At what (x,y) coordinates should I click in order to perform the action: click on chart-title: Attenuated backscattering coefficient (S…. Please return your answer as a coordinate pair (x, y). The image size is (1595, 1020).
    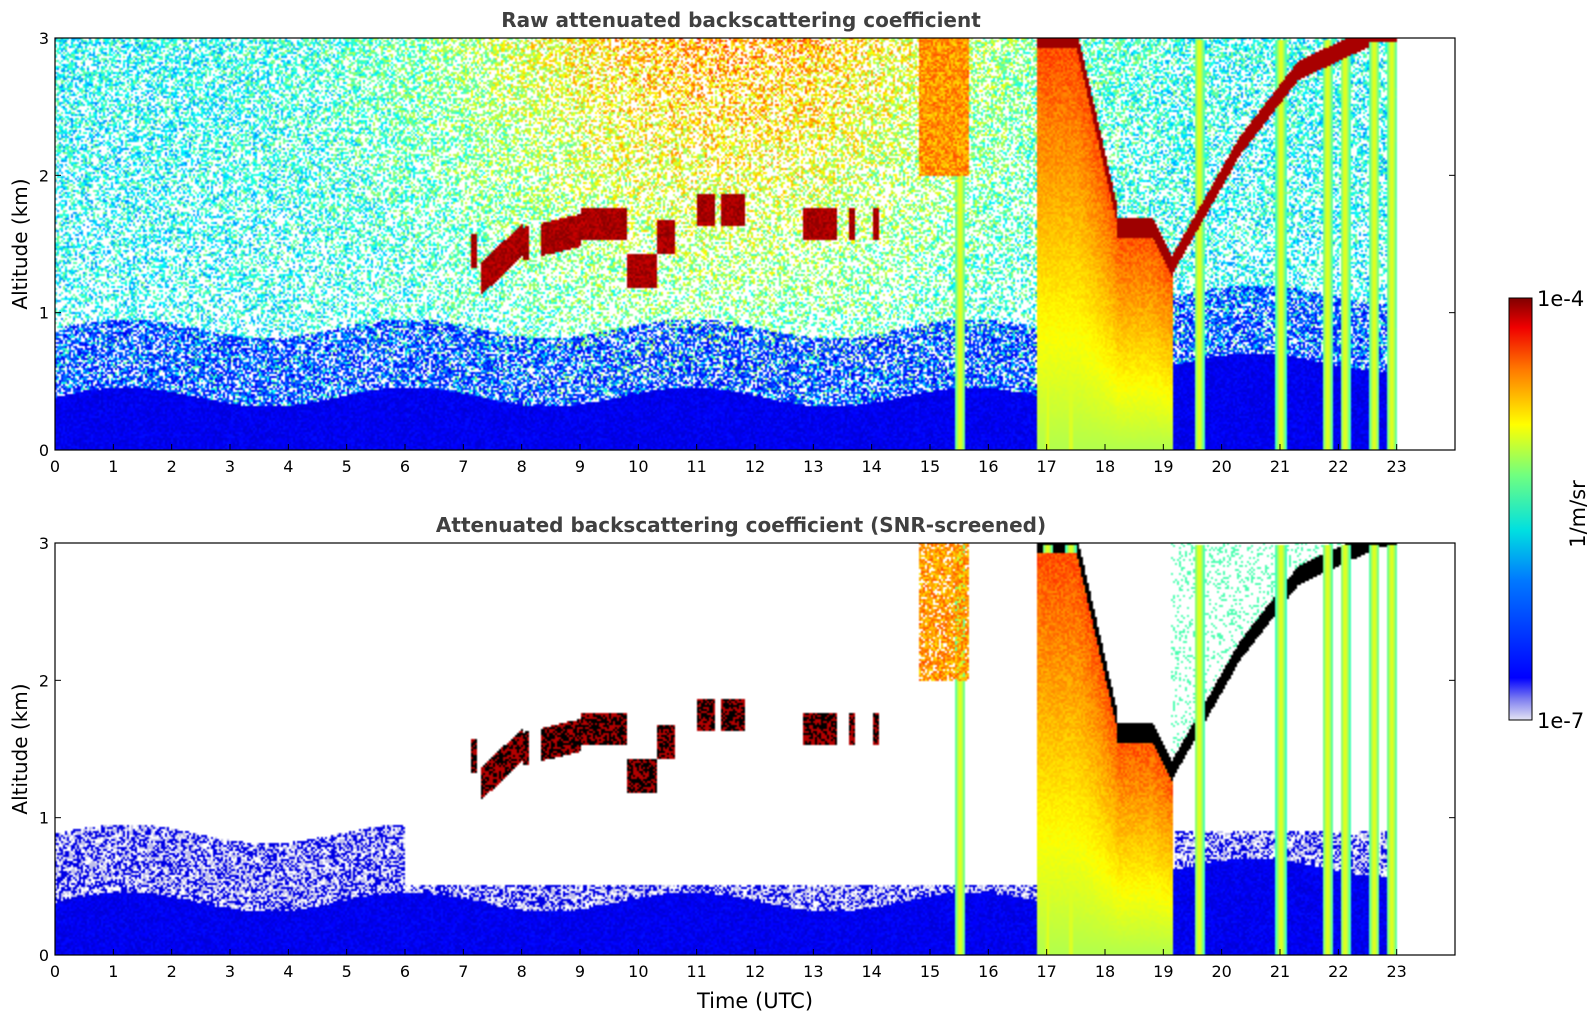
    Looking at the image, I should click on (741, 525).